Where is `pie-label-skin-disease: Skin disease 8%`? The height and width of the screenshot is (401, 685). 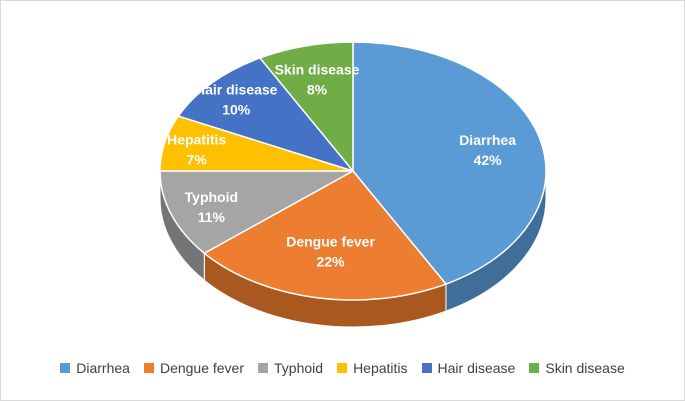 pie-label-skin-disease: Skin disease 8% is located at coordinates (317, 79).